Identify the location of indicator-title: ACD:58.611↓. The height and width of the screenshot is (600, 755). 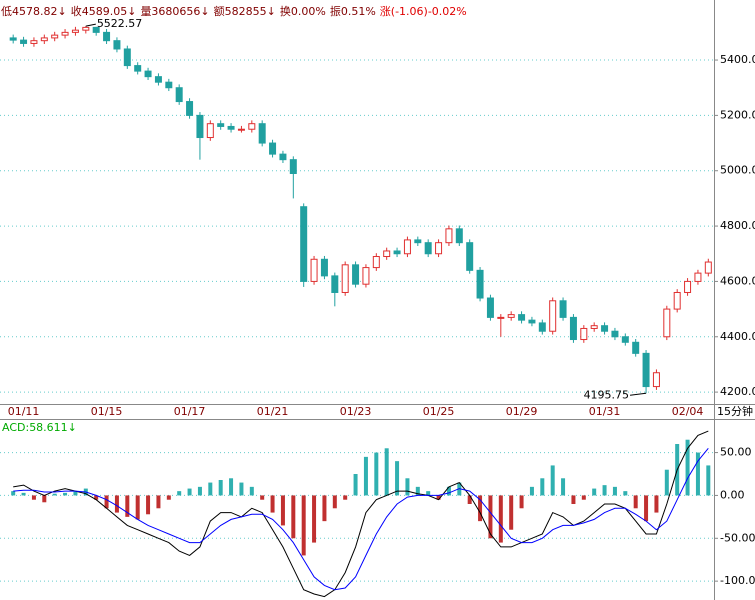
(39, 427).